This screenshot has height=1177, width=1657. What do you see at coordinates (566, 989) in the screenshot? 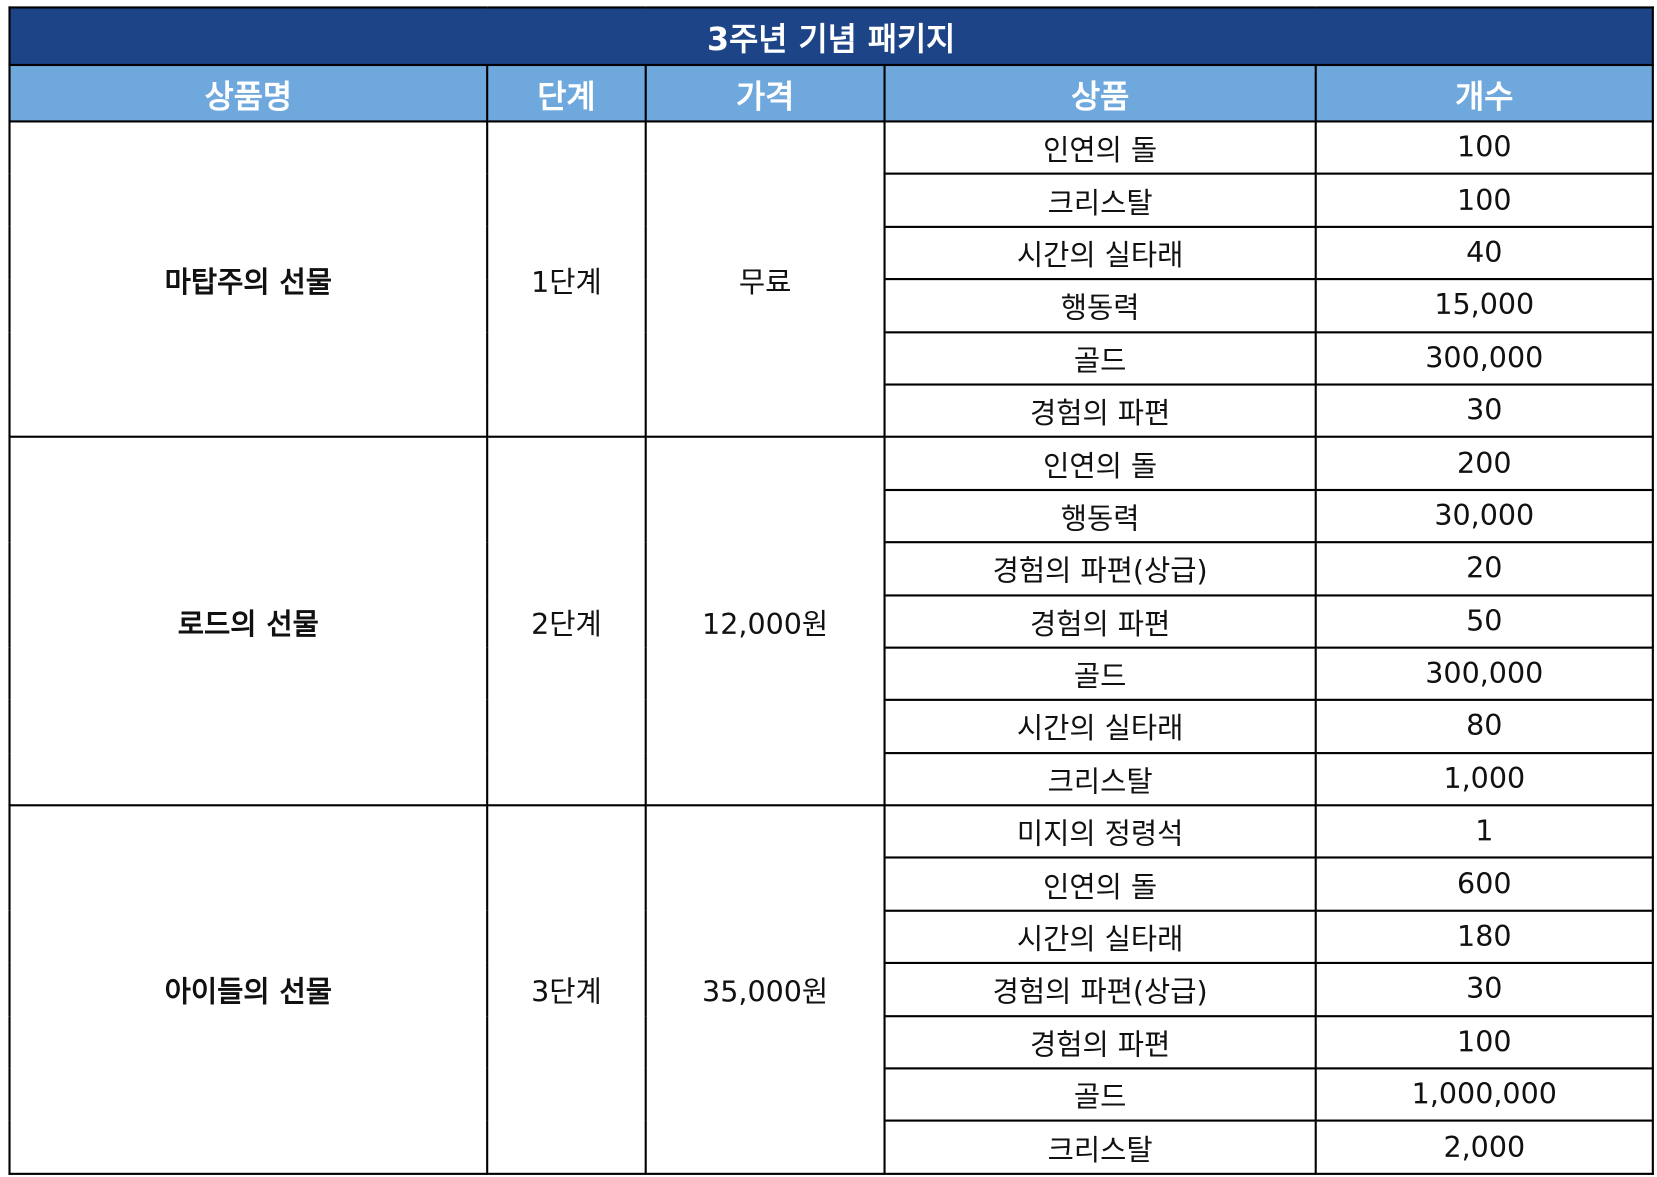
I see `package-stage: 3단계` at bounding box center [566, 989].